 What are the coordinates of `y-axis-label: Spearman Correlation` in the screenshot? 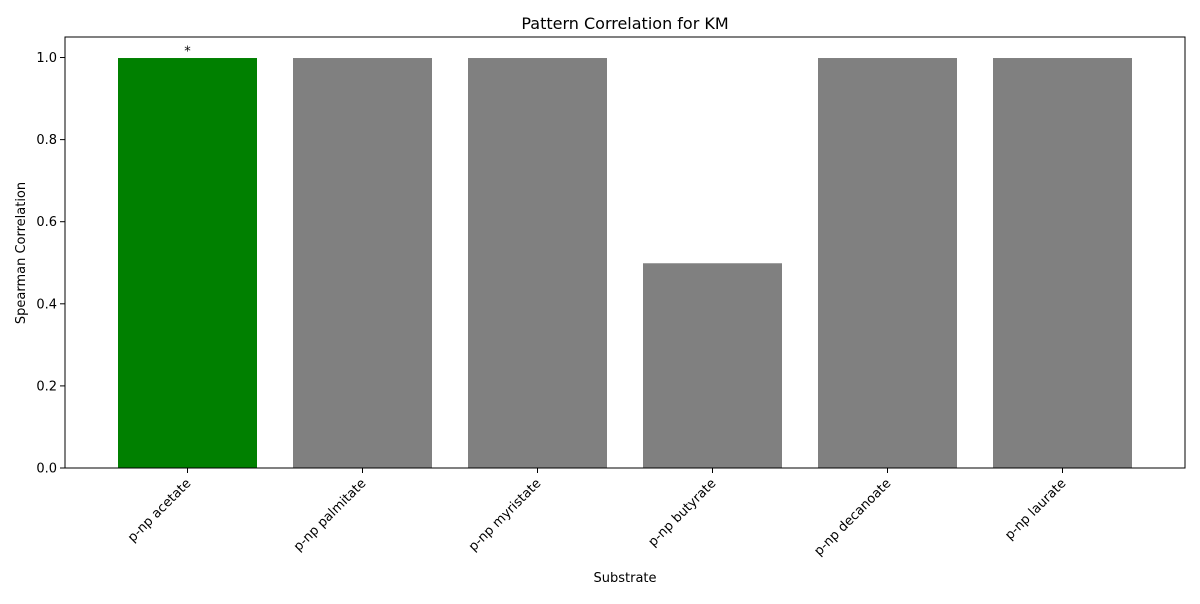 It's located at (21, 253).